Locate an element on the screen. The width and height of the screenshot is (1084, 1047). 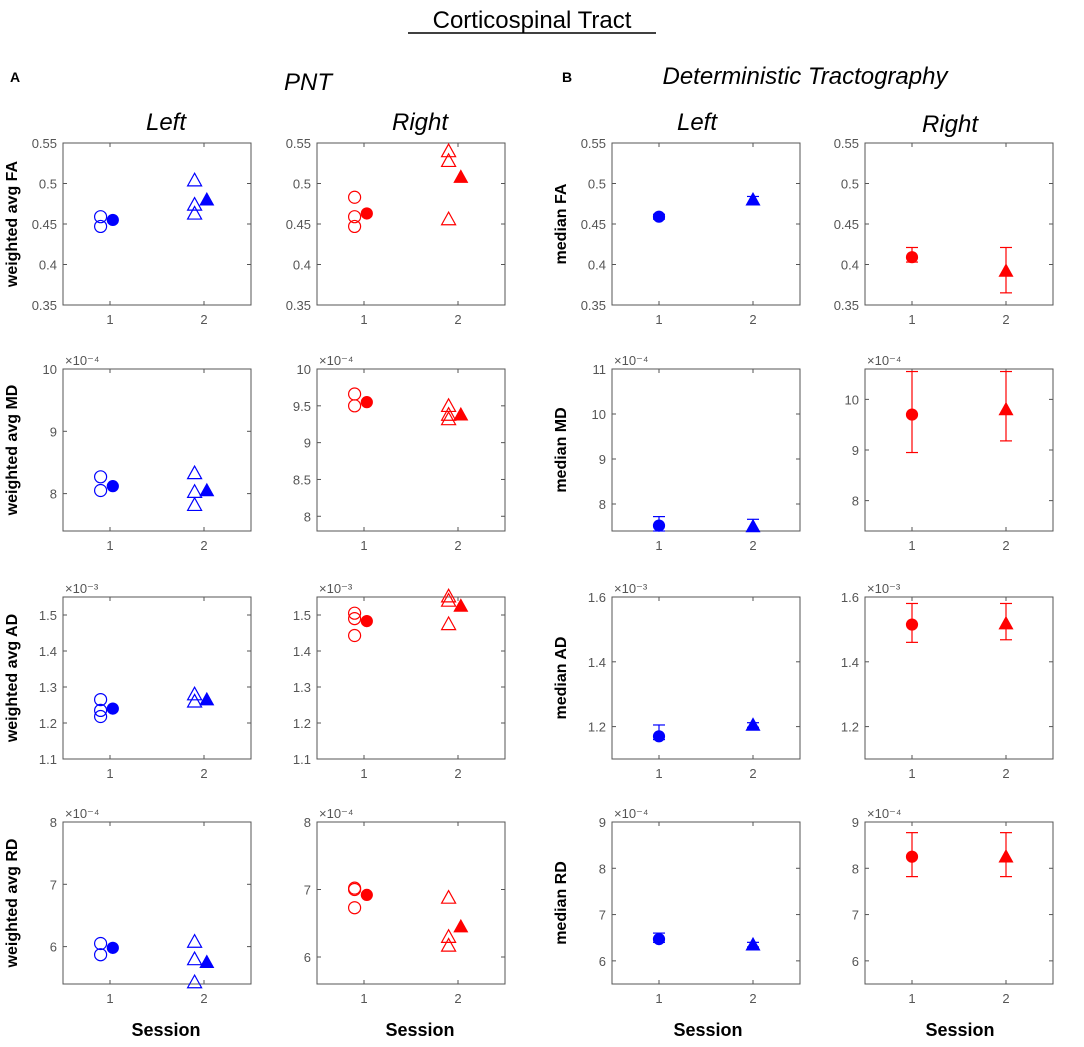
a-fa-left-ylabel: weighted avg FA is located at coordinates (12, 224).